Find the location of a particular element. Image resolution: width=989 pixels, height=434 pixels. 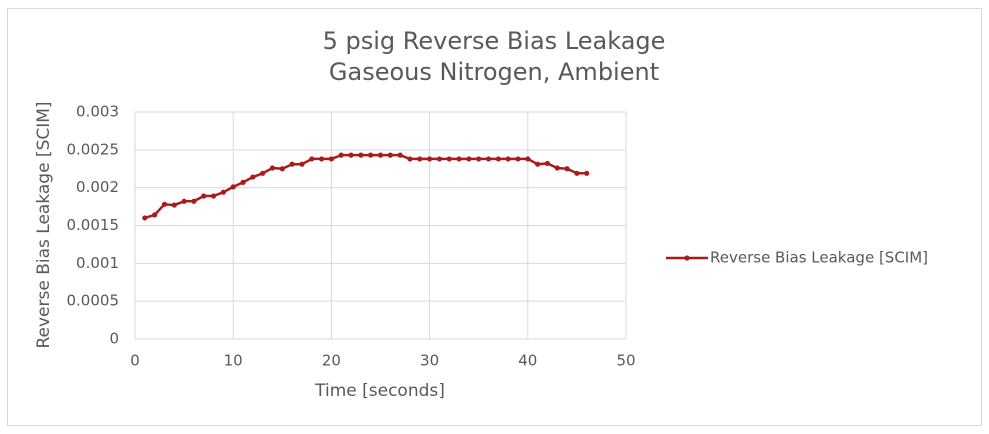

series-line is located at coordinates (365, 186).